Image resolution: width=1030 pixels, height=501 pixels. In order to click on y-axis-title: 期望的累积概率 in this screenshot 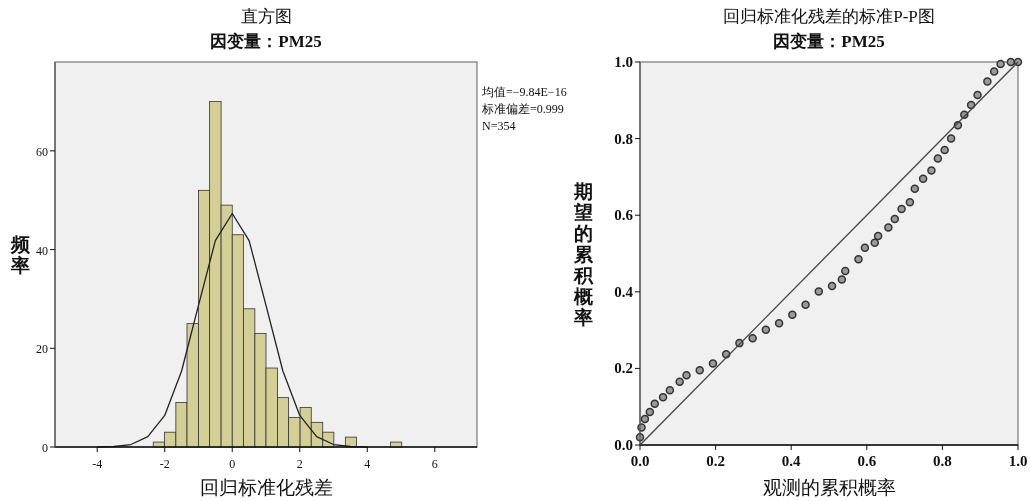, I will do `click(583, 254)`.